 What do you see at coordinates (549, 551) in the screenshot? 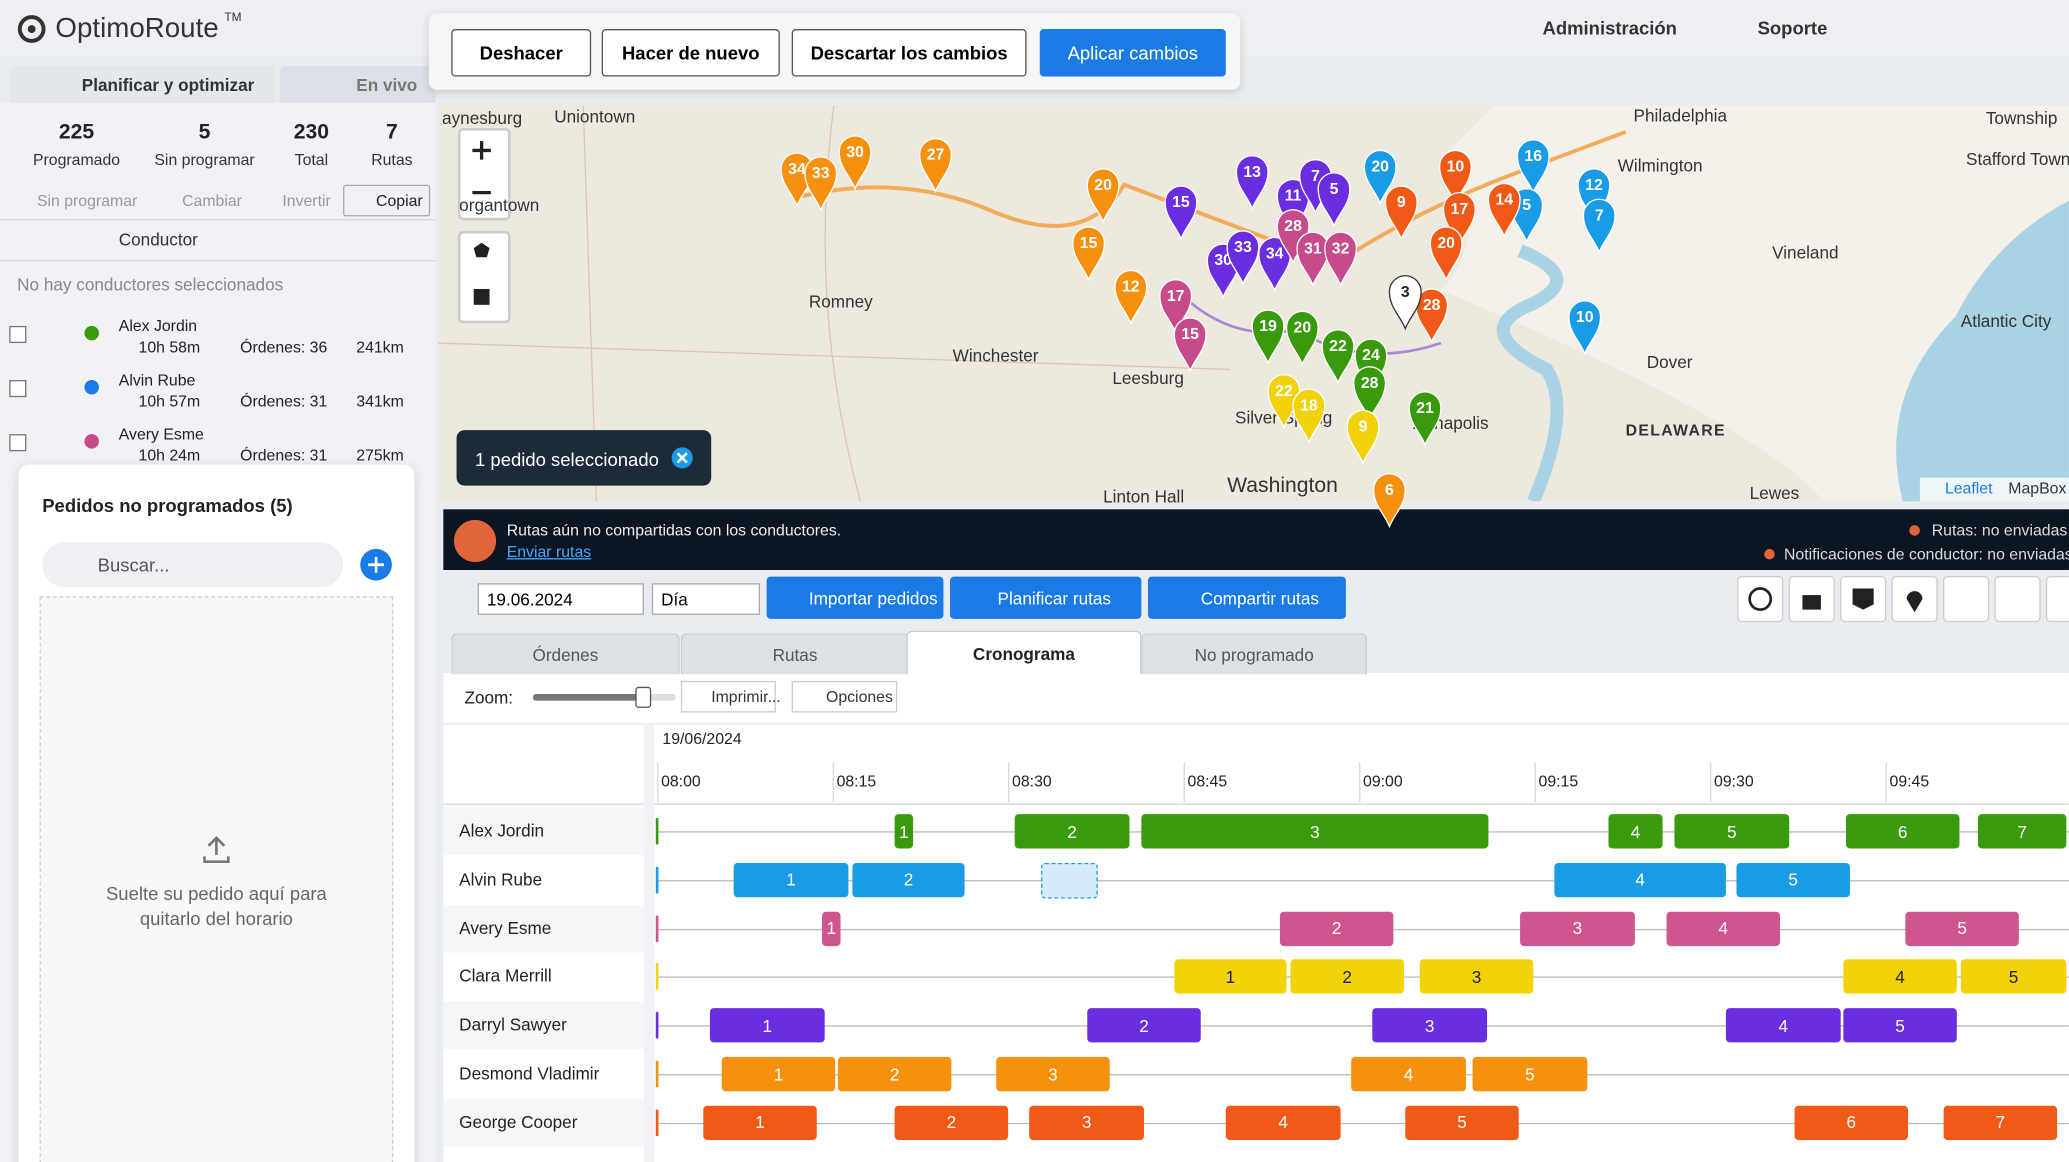
I see `send-routes-link: Enviar rutas` at bounding box center [549, 551].